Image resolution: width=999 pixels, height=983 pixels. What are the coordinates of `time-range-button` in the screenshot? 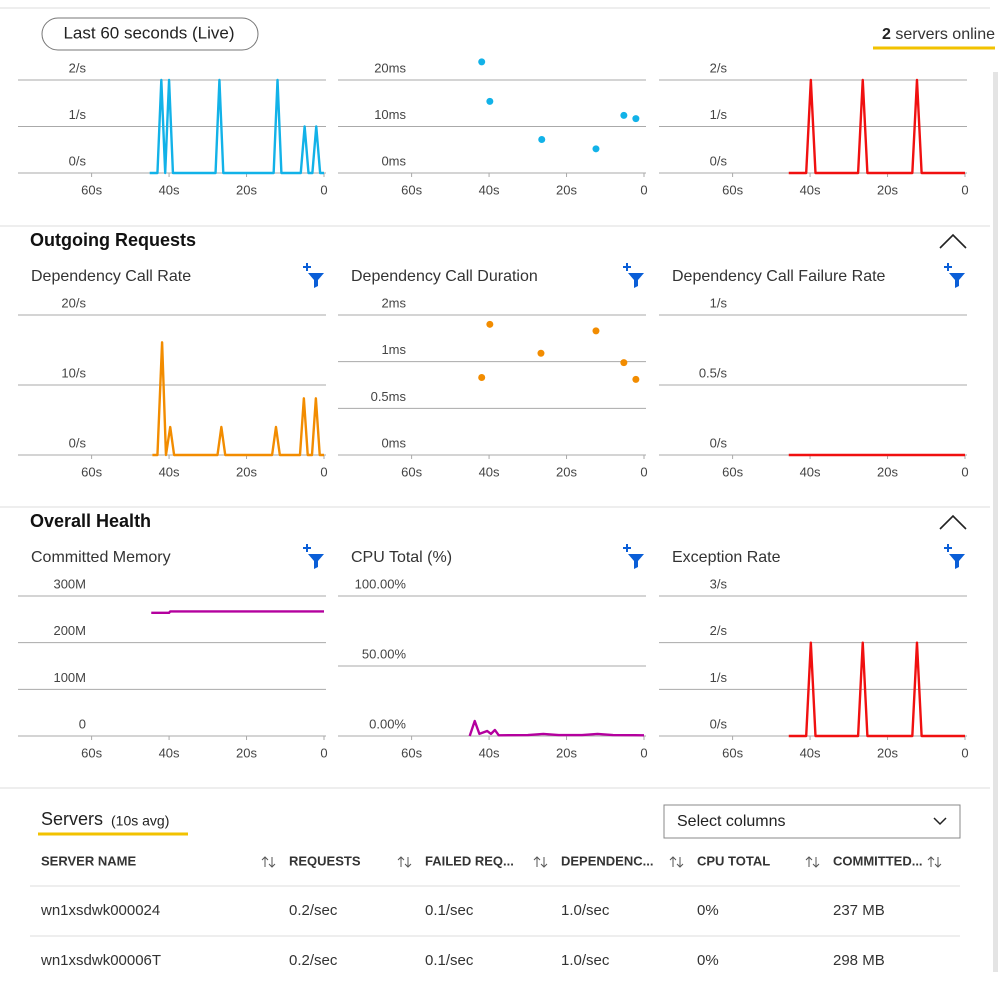 It's located at (150, 34).